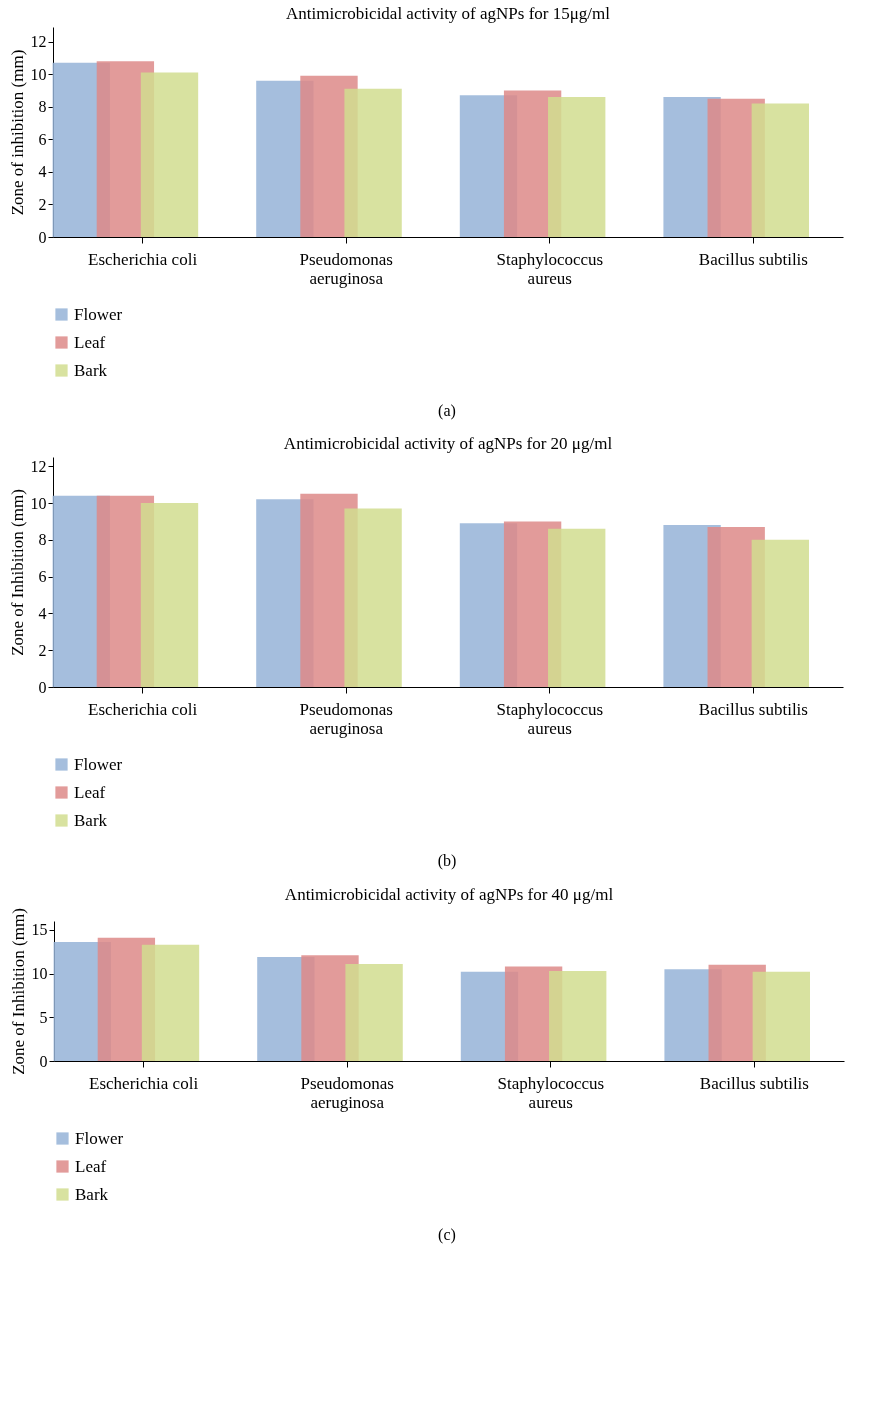 The image size is (894, 1416). I want to click on y-tick-label: 15, so click(39, 930).